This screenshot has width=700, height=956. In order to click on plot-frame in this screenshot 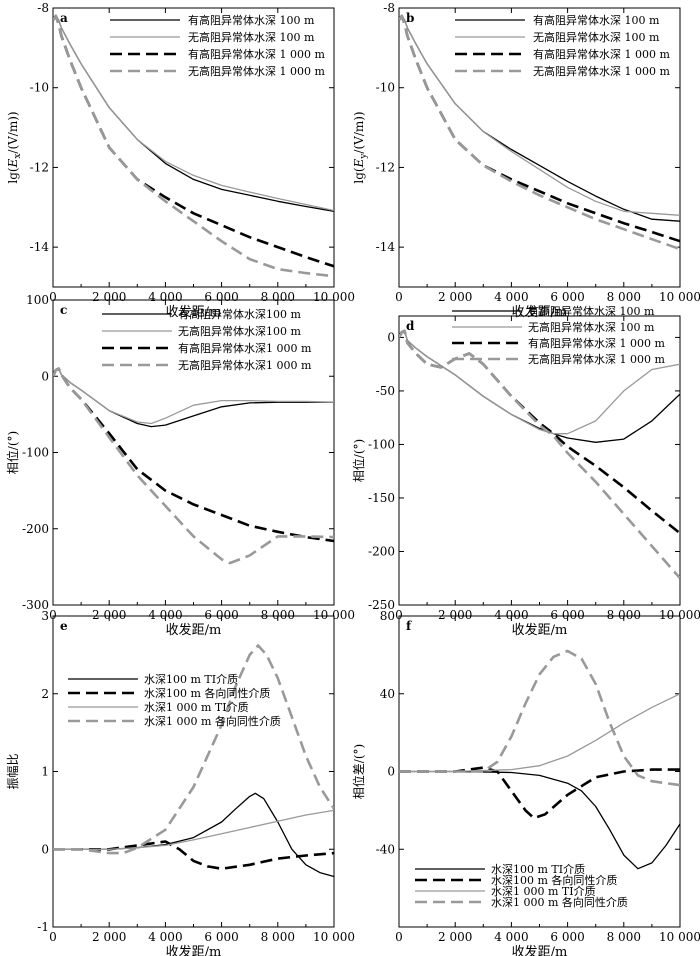, I will do `click(193, 771)`.